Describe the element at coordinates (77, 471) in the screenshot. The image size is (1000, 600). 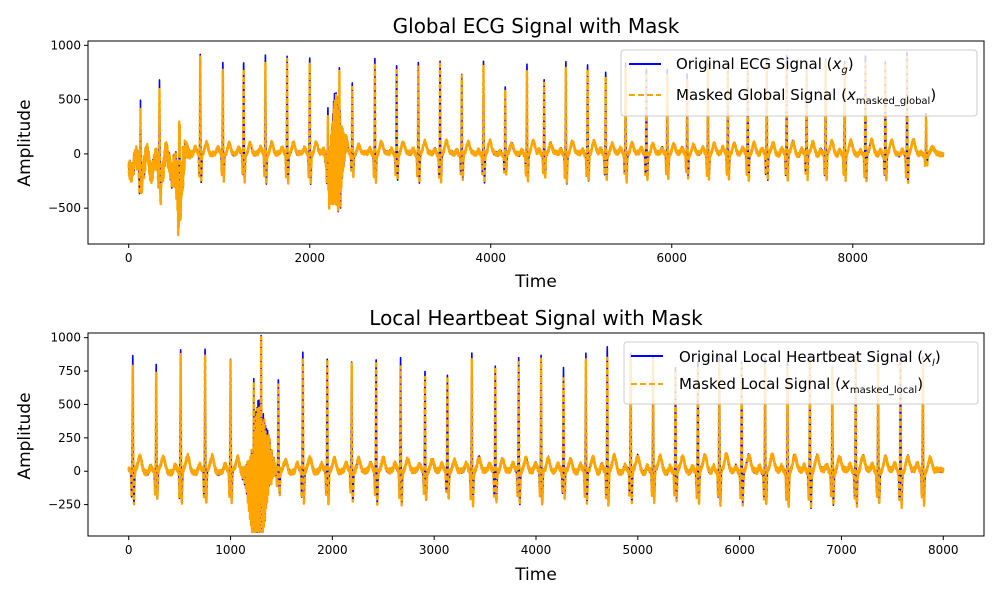
I see `local-heartbeat-ytick-label: 0` at that location.